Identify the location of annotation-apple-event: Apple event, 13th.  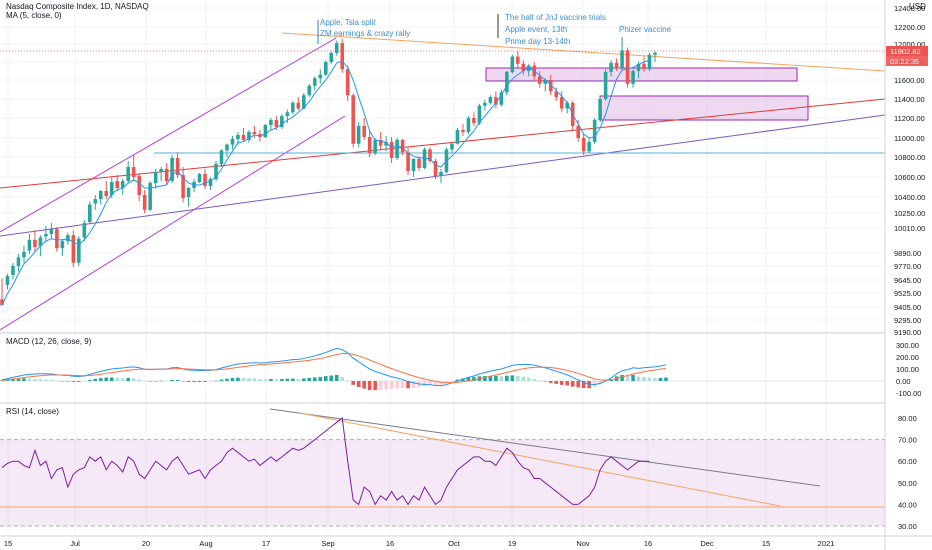
(536, 29).